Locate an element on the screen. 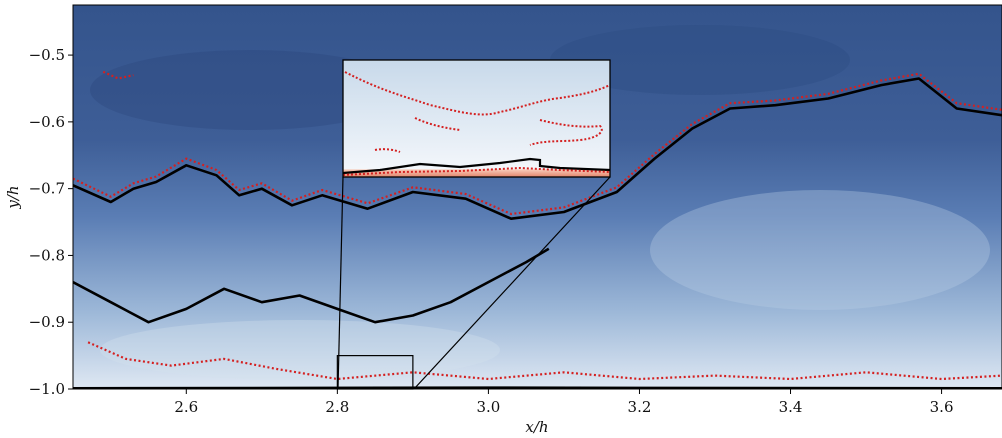 Image resolution: width=1002 pixels, height=438 pixels. x-tick-label: 2.6 is located at coordinates (186, 407).